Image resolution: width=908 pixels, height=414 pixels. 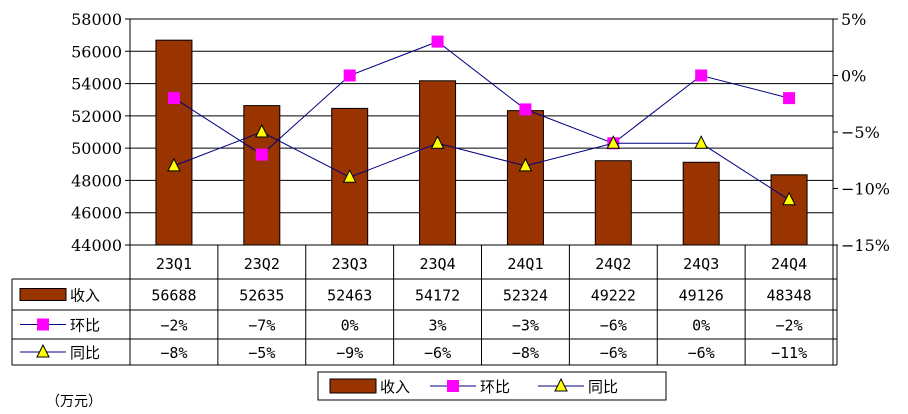 I want to click on left-axis-tick-label: 52000, so click(x=96, y=116).